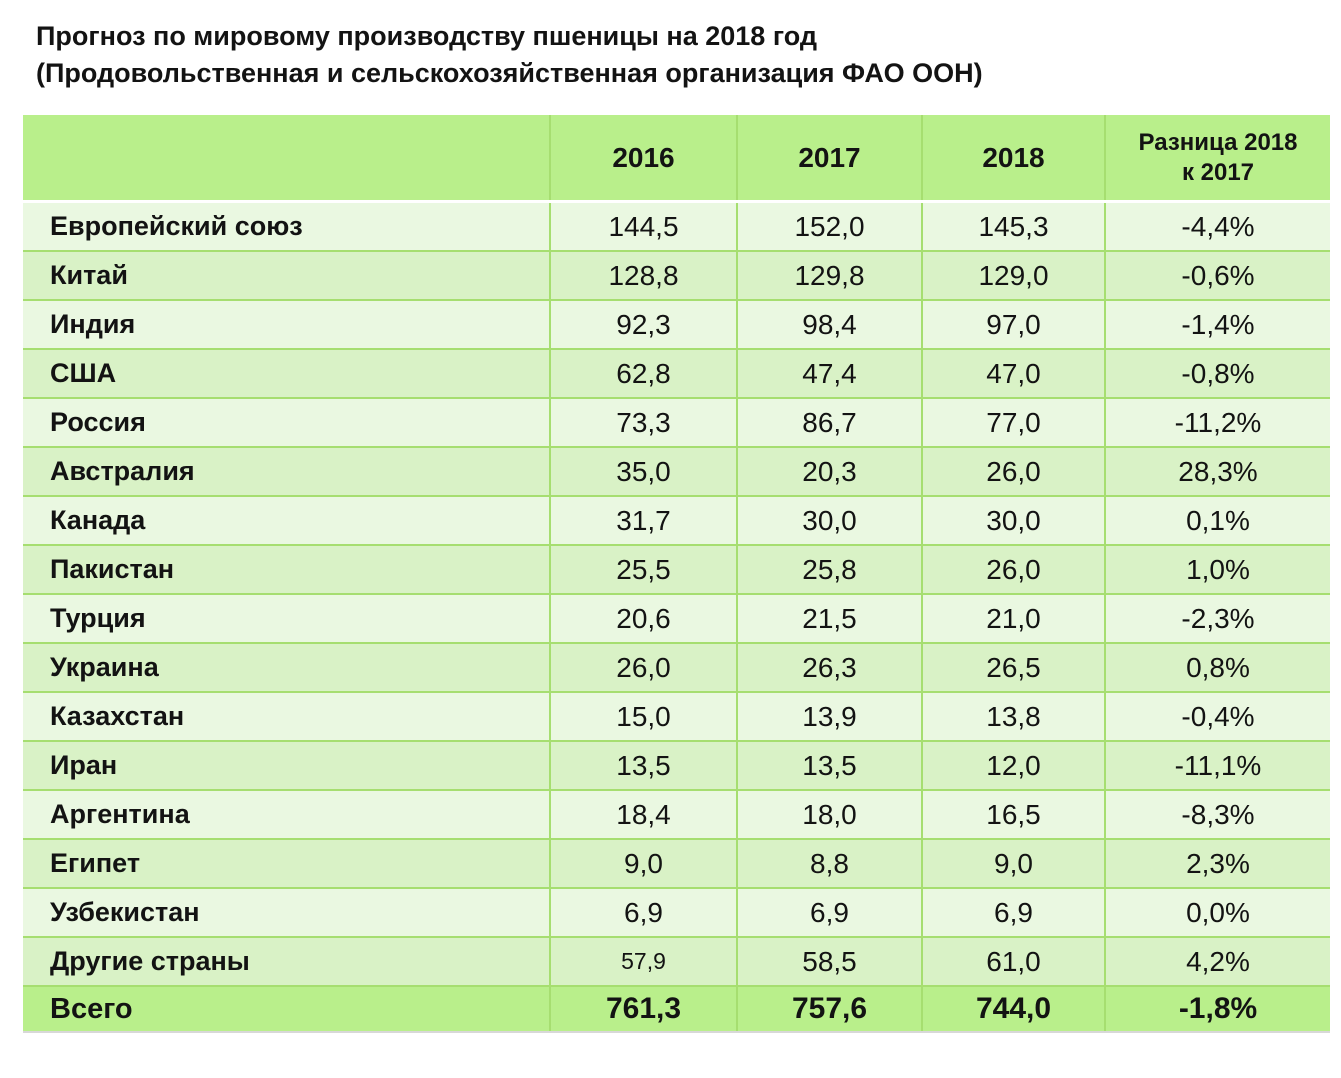  I want to click on header-2016: 2016, so click(643, 159).